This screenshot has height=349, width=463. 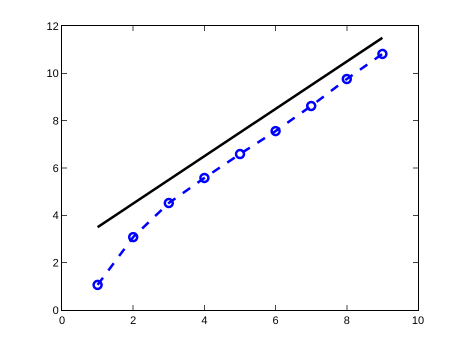 What do you see at coordinates (204, 321) in the screenshot?
I see `x-tick-label: 4` at bounding box center [204, 321].